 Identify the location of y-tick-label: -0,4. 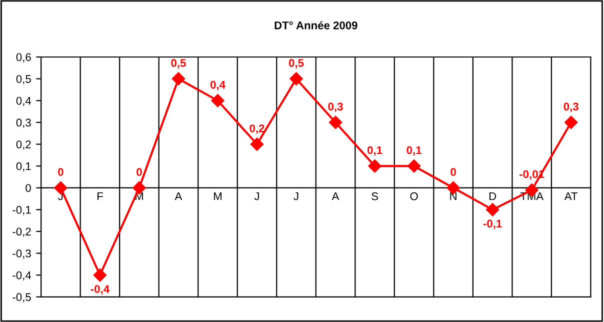
(22, 276).